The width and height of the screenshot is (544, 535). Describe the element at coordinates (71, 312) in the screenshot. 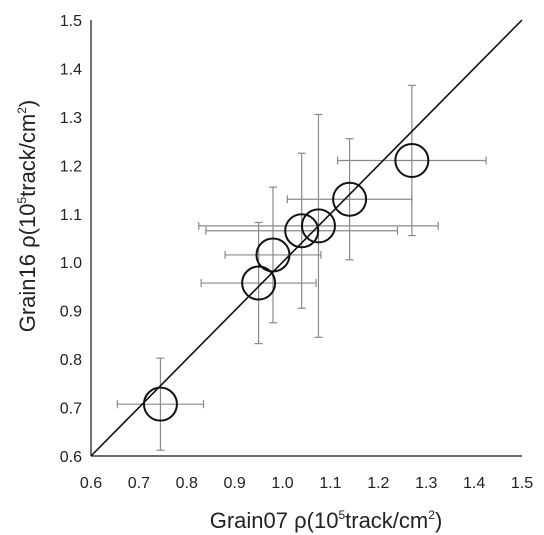

I see `y-tick-label: 0.9` at that location.